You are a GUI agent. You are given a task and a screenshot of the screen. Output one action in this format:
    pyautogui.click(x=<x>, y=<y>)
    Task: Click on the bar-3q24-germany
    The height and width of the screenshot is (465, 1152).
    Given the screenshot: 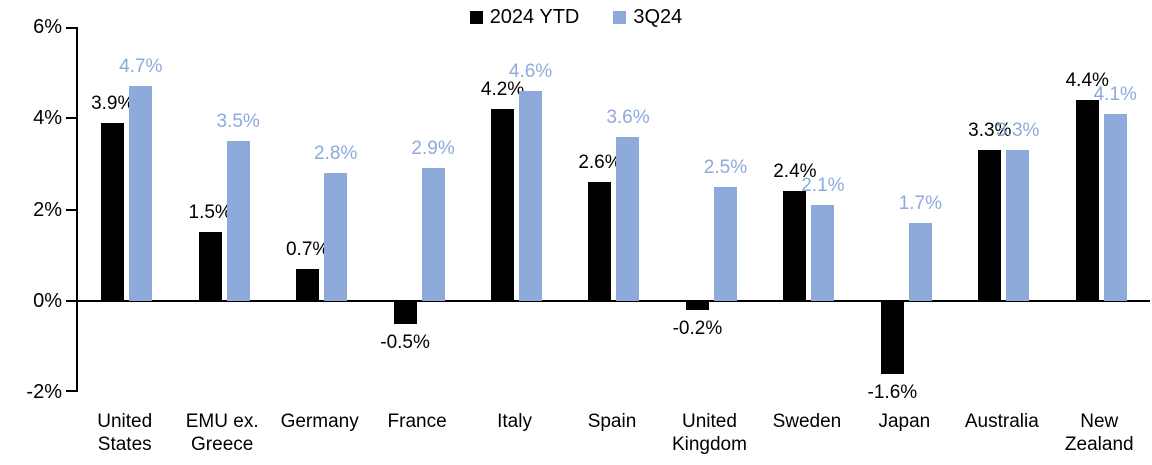 What is the action you would take?
    pyautogui.click(x=336, y=237)
    